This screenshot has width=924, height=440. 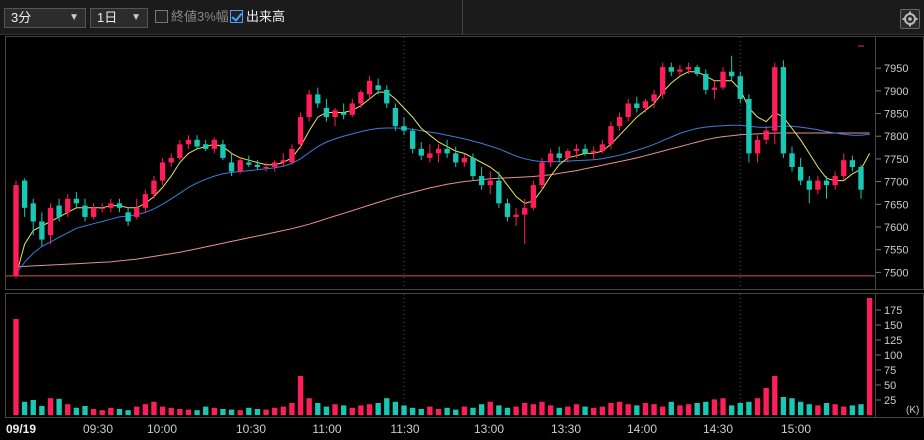 I want to click on close3pct-checkbox, so click(x=161, y=16).